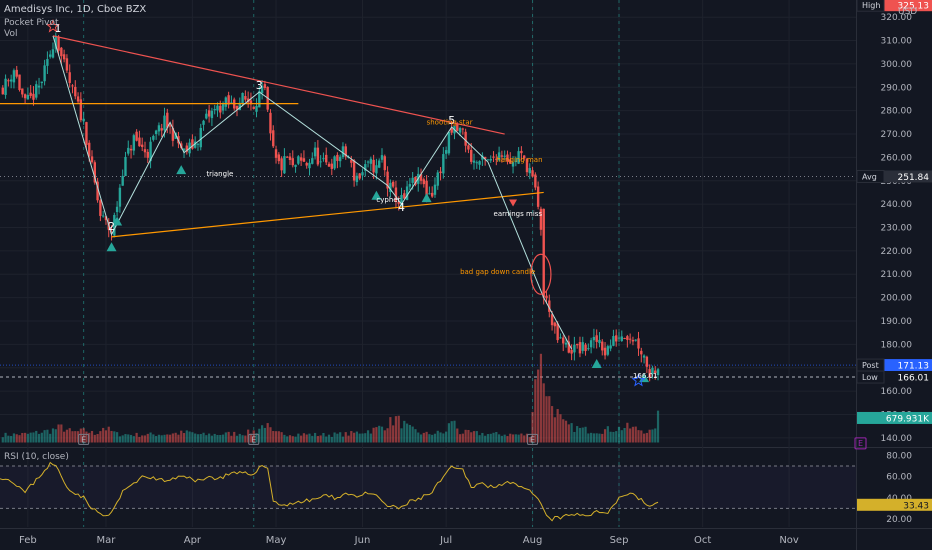 The height and width of the screenshot is (550, 932). What do you see at coordinates (57, 28) in the screenshot?
I see `pivot-label-1: 1` at bounding box center [57, 28].